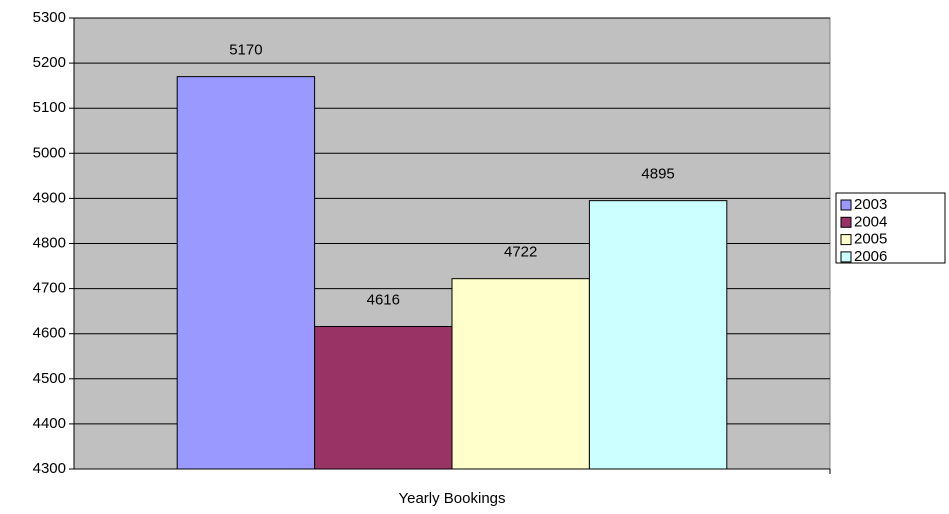  Describe the element at coordinates (870, 204) in the screenshot. I see `legend-label: 2003` at that location.